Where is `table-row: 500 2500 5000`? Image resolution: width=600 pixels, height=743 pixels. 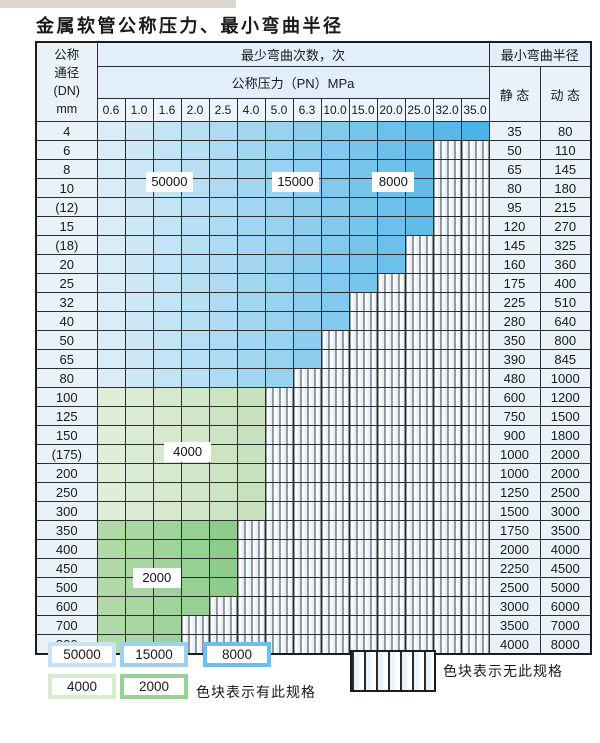
table-row: 500 2500 5000 is located at coordinates (313, 587).